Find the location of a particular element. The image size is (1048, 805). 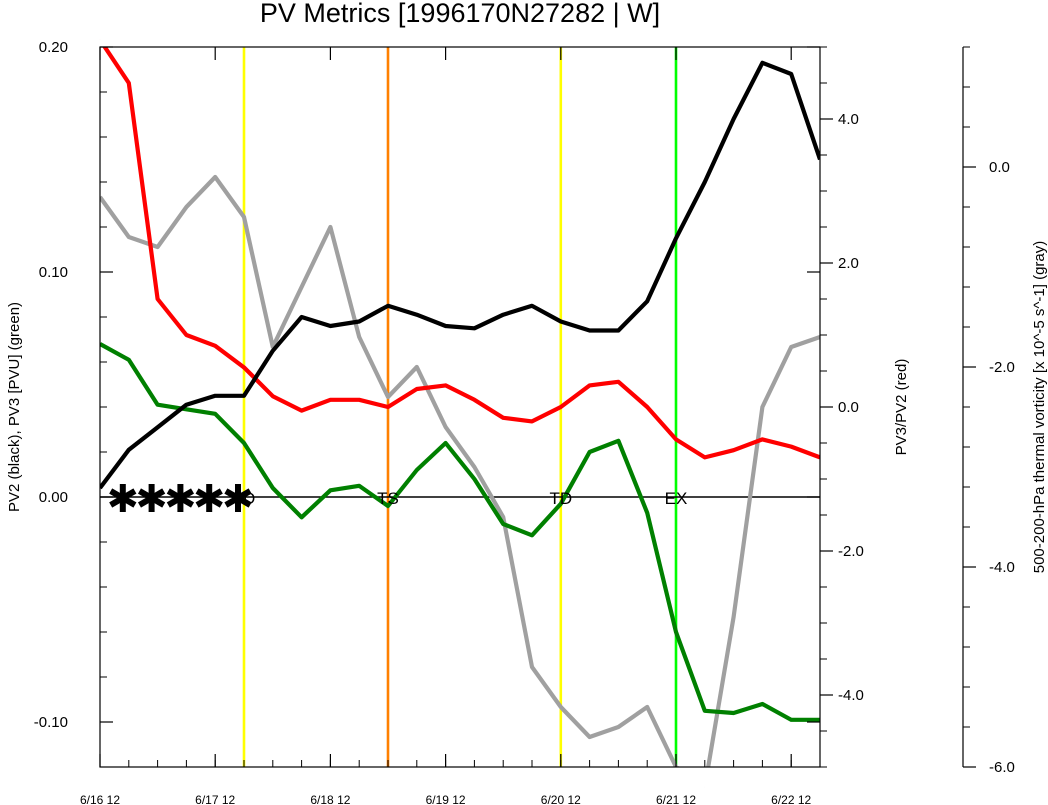

right-tick-label-3: -2.0 is located at coordinates (851, 551).